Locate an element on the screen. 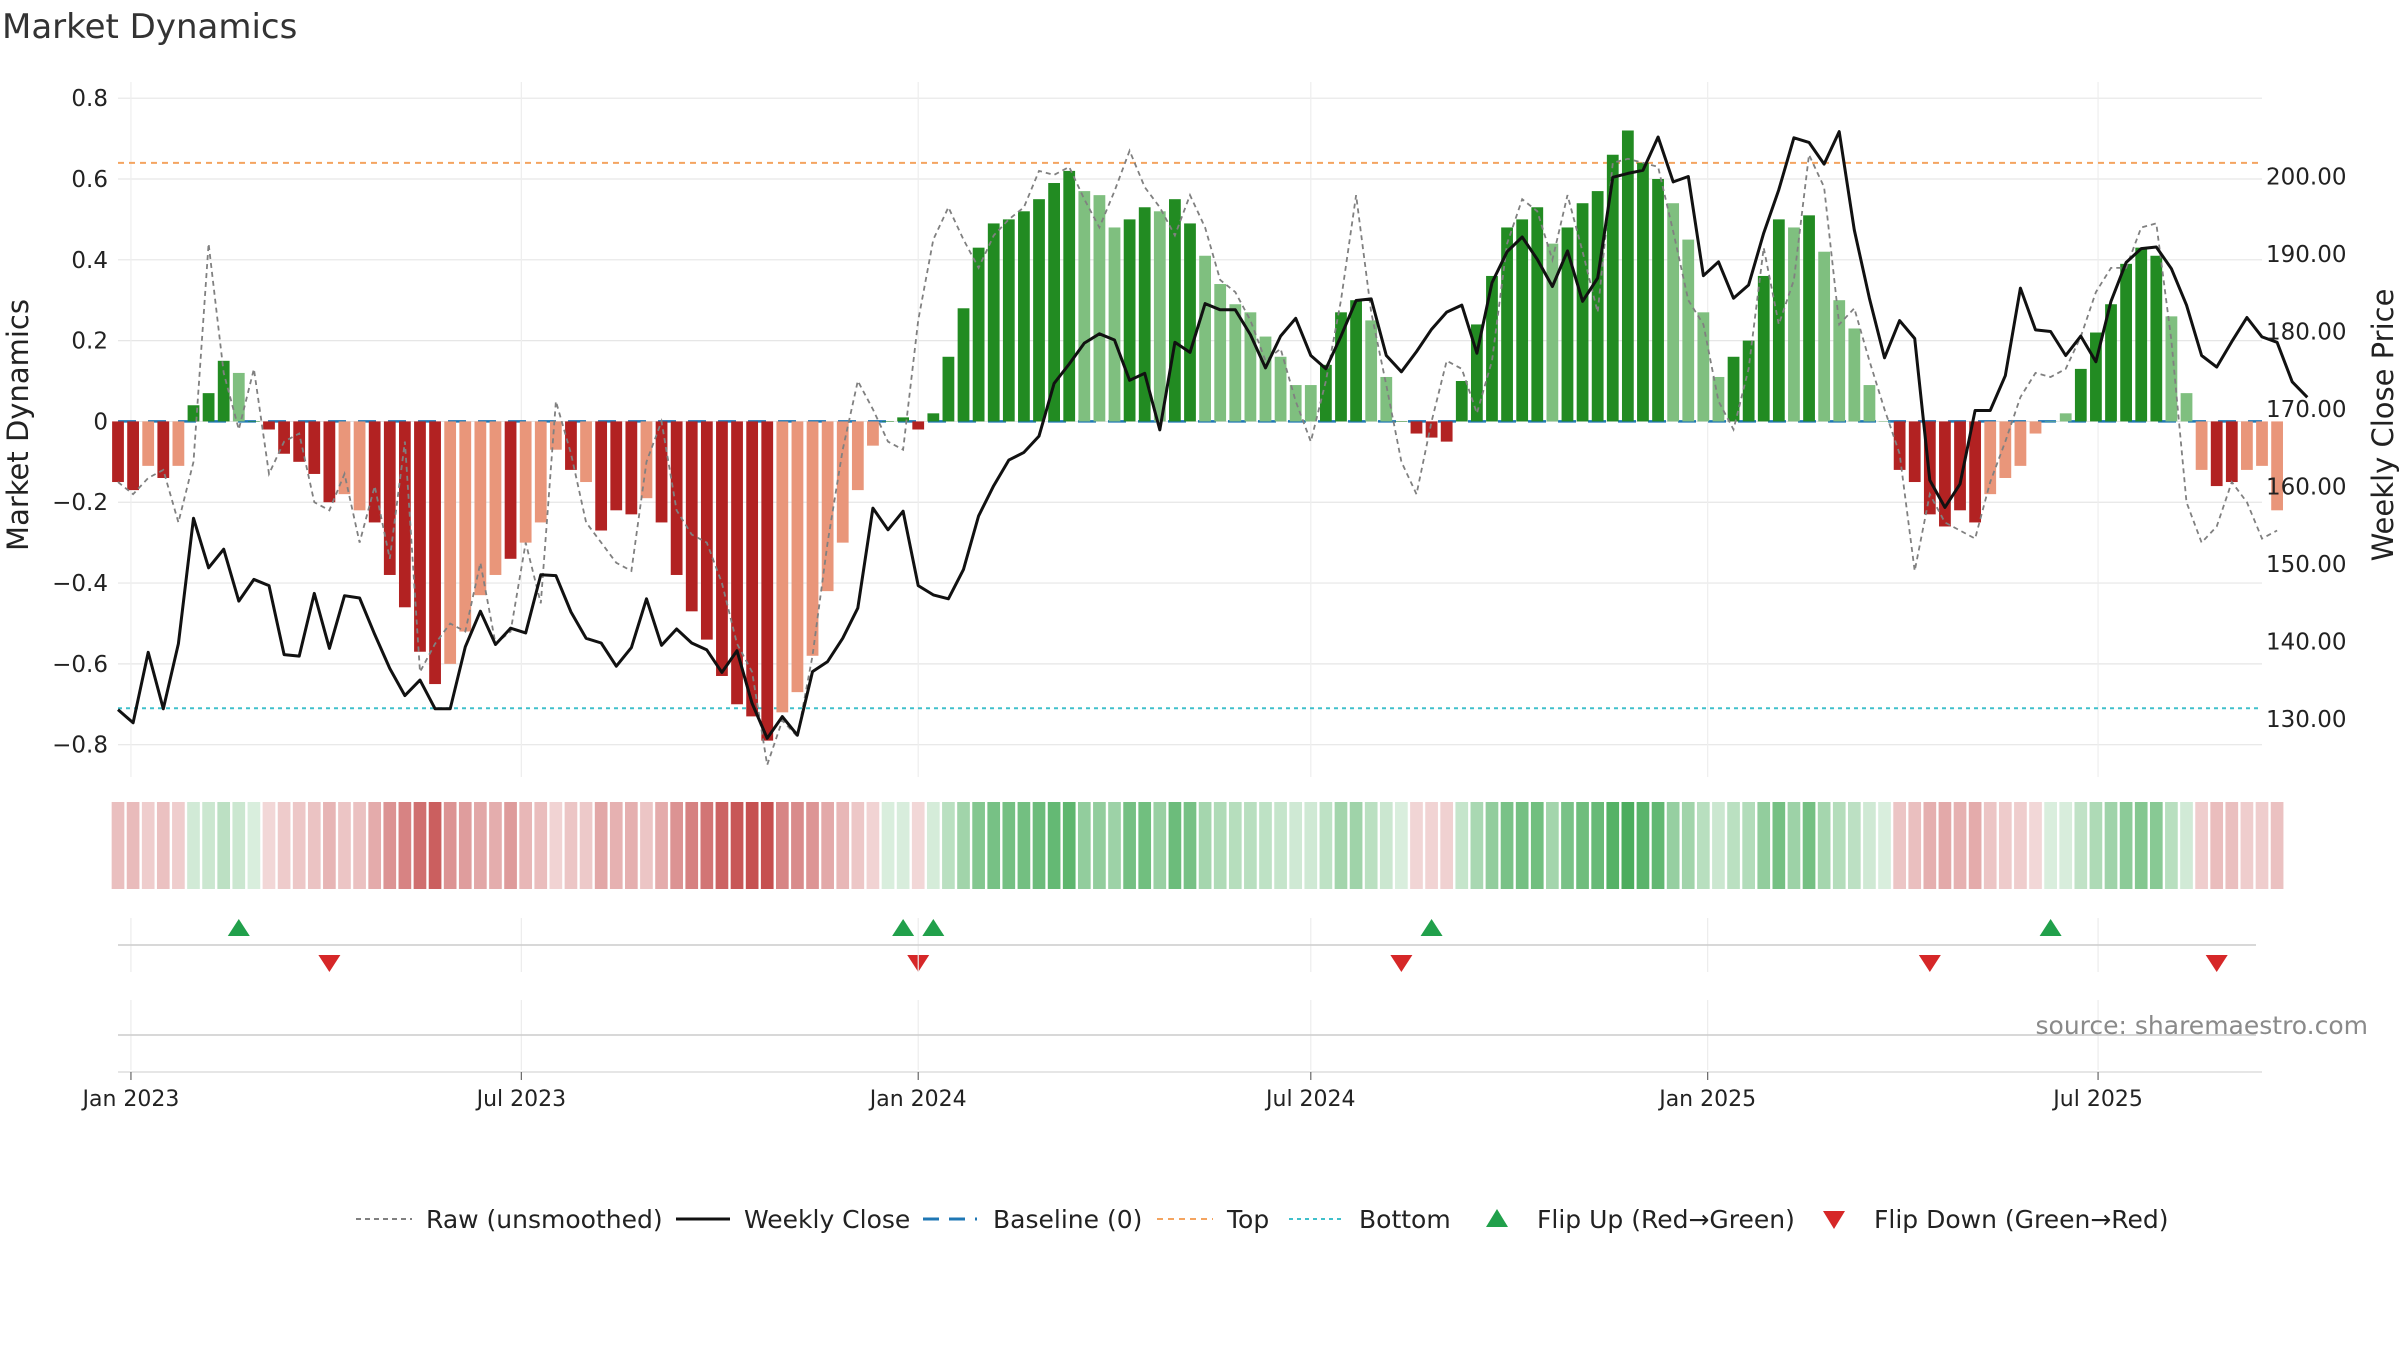  y-tick-label: −0.6 is located at coordinates (80, 665).